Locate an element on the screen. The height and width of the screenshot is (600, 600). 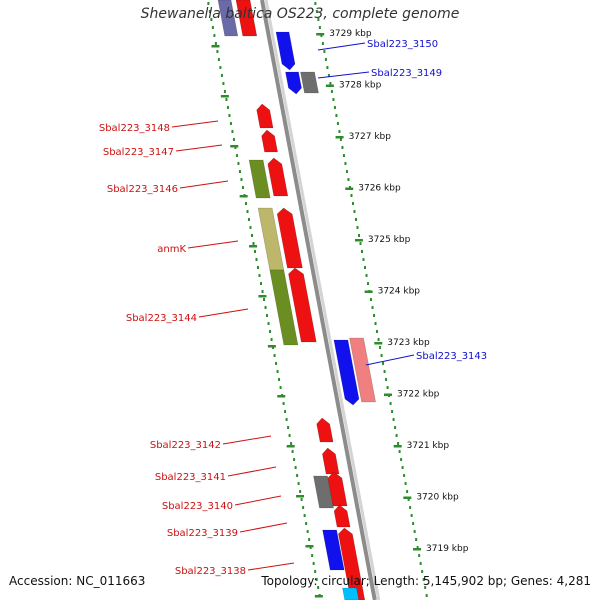
gene-label: anmK is located at coordinates (171, 249).